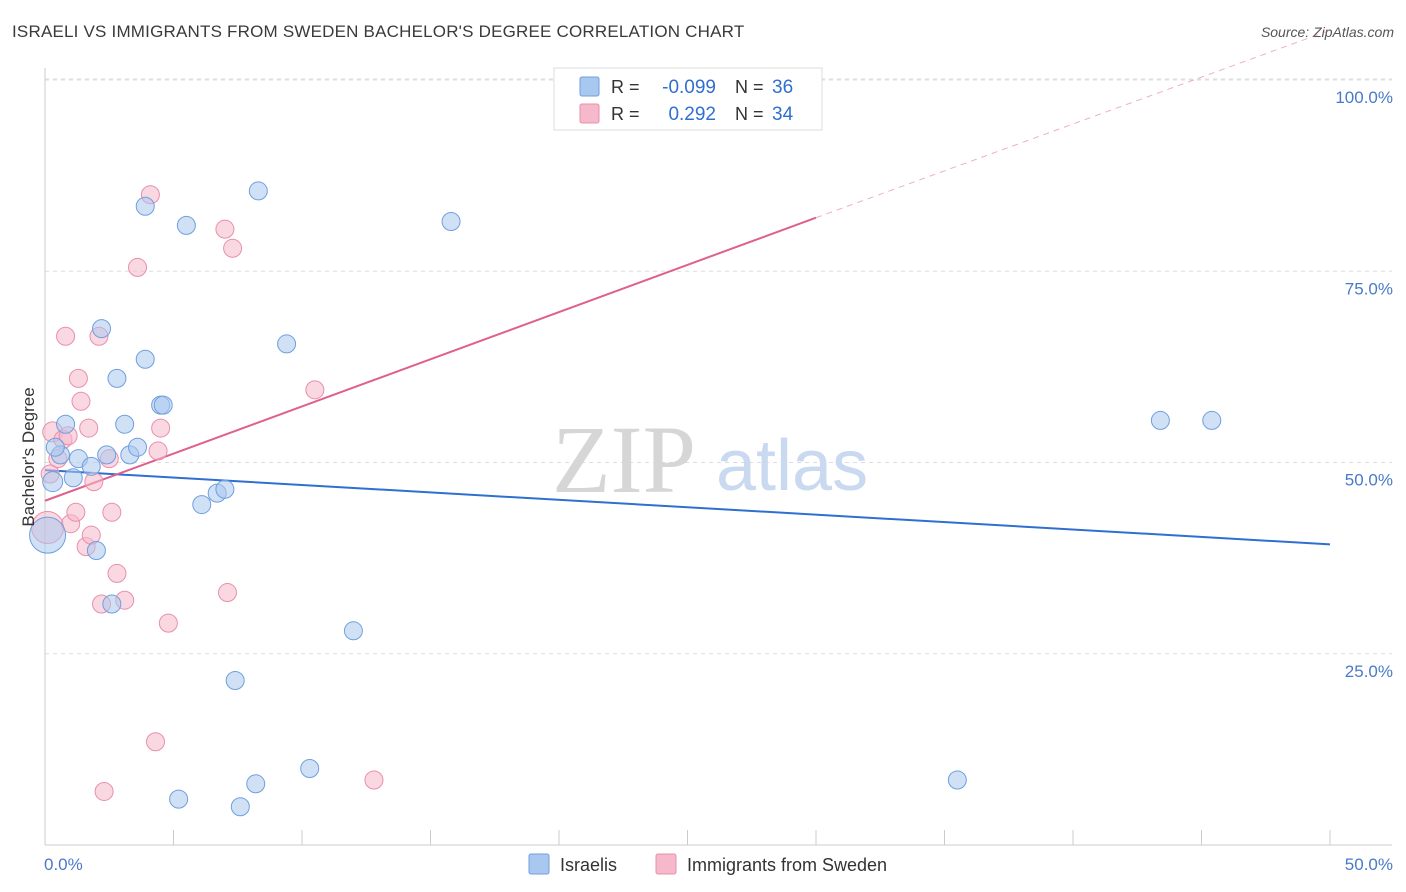  Describe the element at coordinates (689, 87) in the screenshot. I see `legend-r-value-israelis: -0.099` at that location.